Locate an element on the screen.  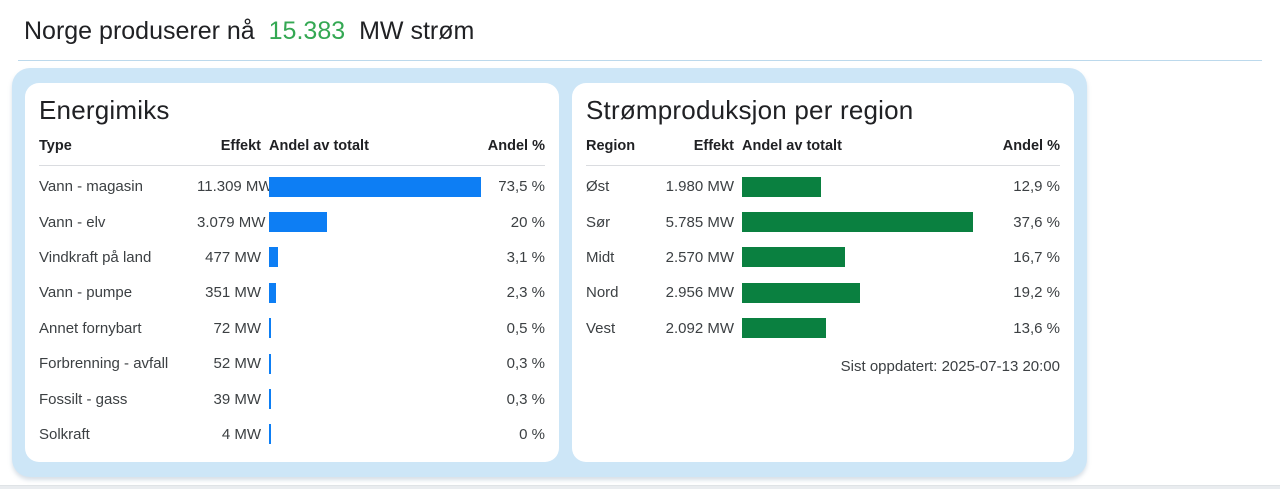
energy-effect-value: 477 MW is located at coordinates (233, 257).